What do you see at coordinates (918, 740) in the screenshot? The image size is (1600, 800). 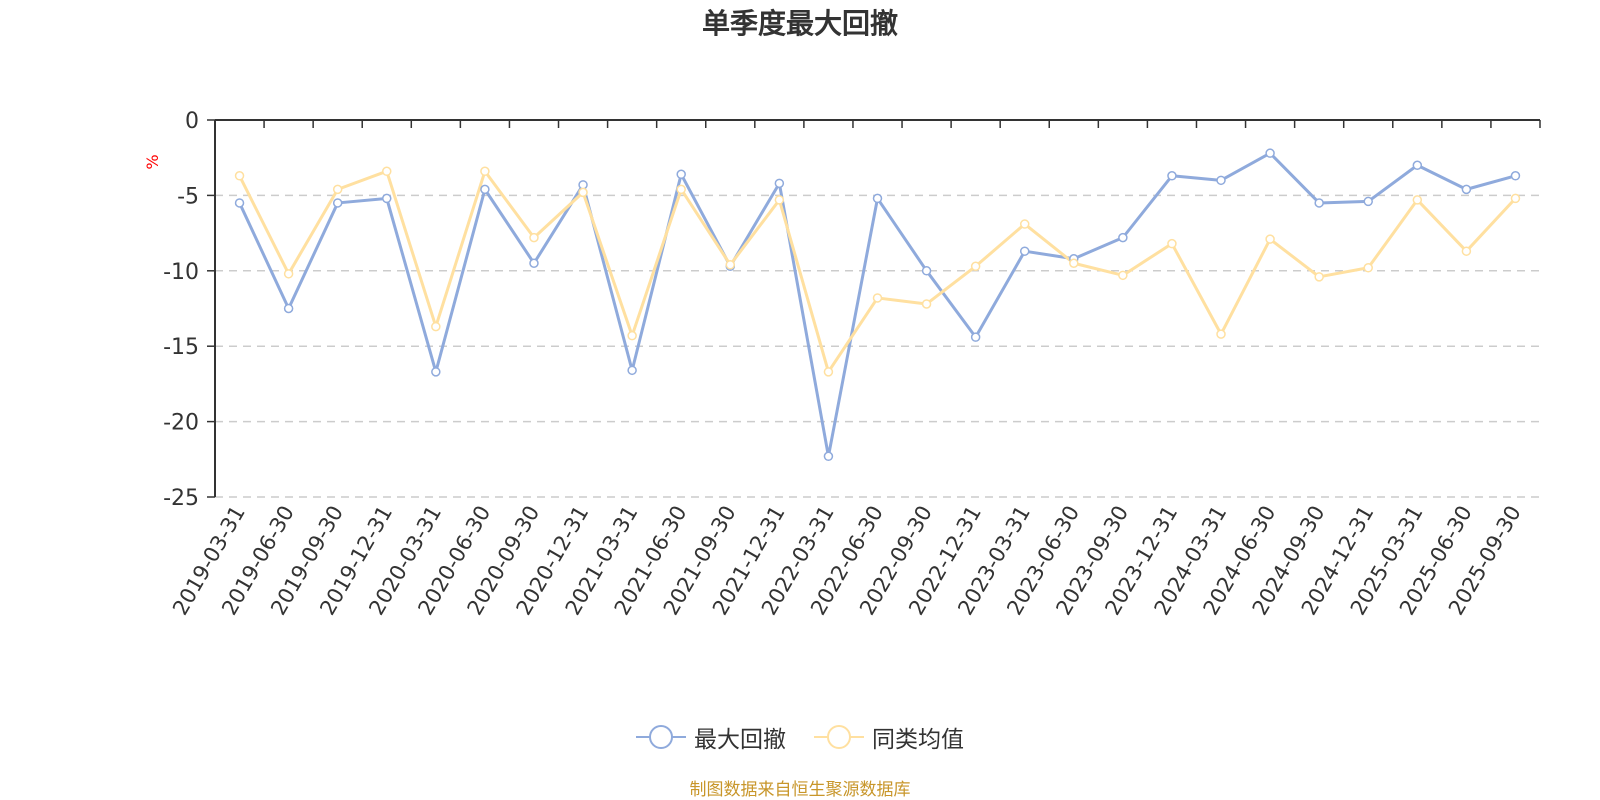 I see `legend-label: 同类均值` at bounding box center [918, 740].